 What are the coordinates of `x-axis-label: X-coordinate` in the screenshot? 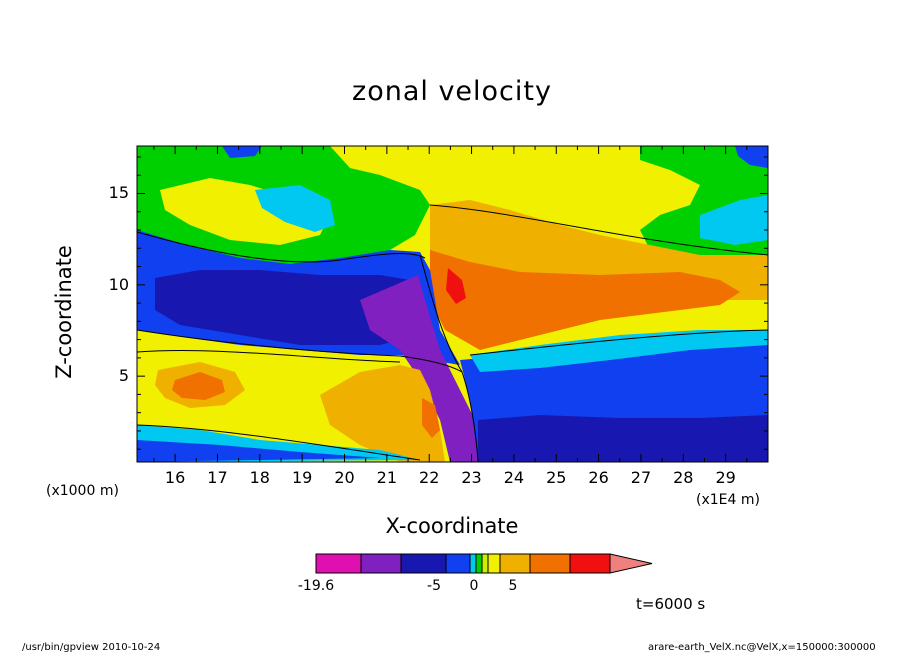 It's located at (452, 526).